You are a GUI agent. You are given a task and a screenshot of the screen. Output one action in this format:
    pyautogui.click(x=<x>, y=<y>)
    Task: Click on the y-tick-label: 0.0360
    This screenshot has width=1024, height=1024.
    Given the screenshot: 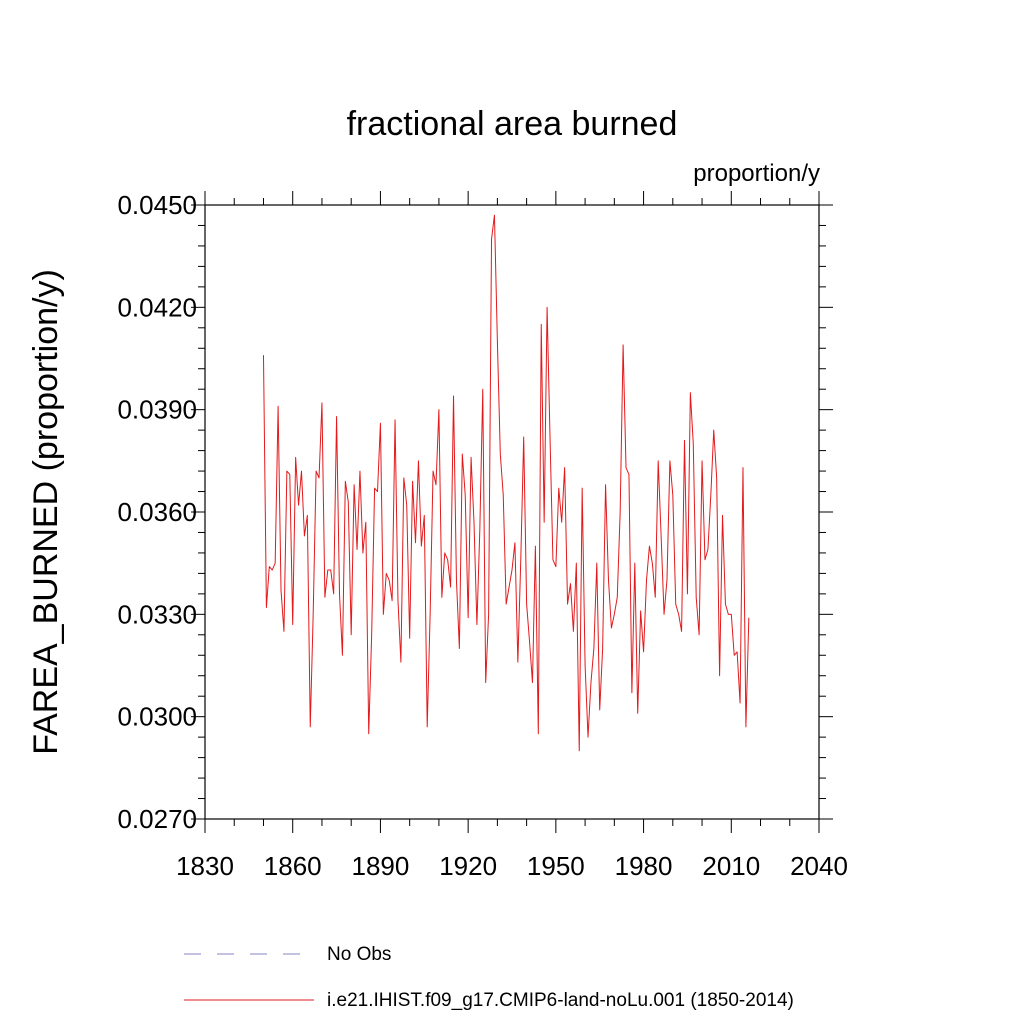 What is the action you would take?
    pyautogui.click(x=157, y=512)
    